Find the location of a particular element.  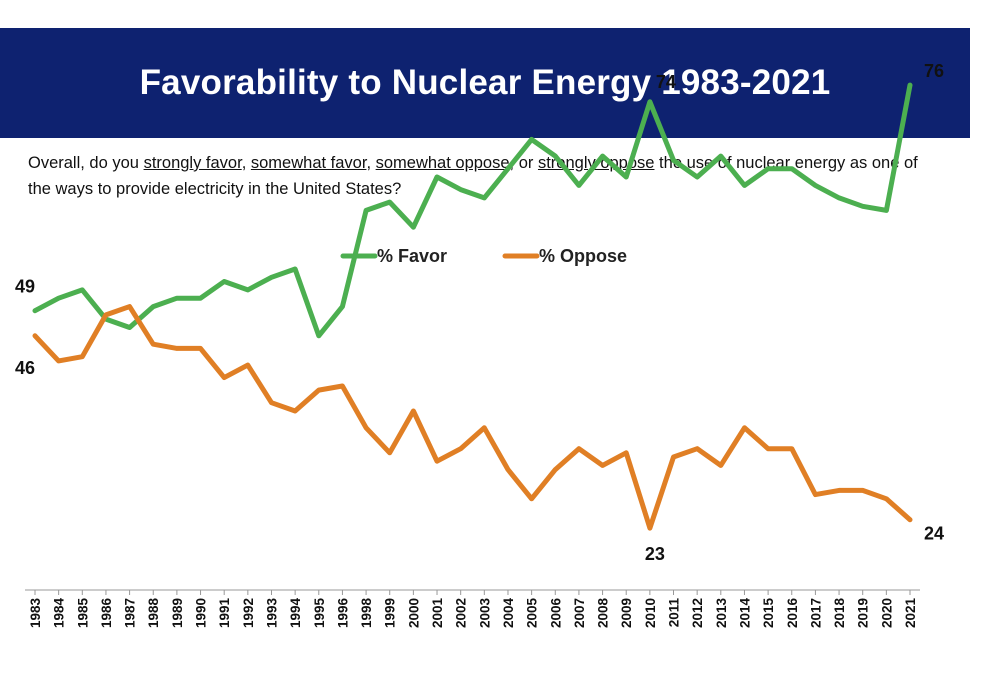

x-tick-label-1991: 1991 is located at coordinates (224, 613).